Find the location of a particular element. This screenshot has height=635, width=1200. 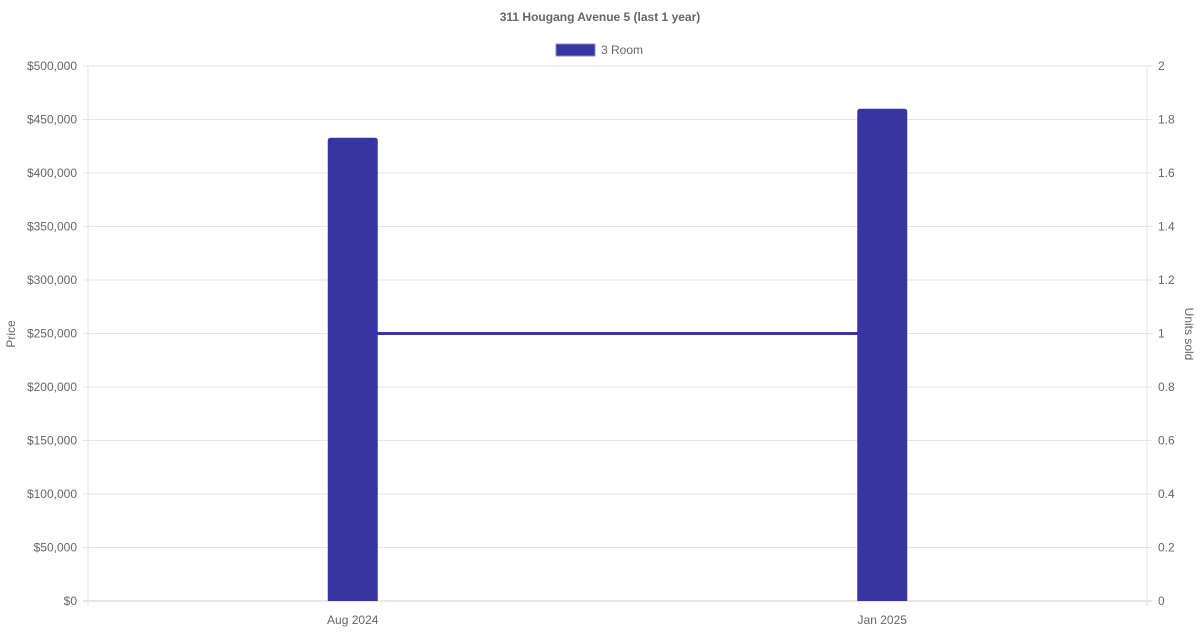

y-tick-label: $50,000 is located at coordinates (56, 548).